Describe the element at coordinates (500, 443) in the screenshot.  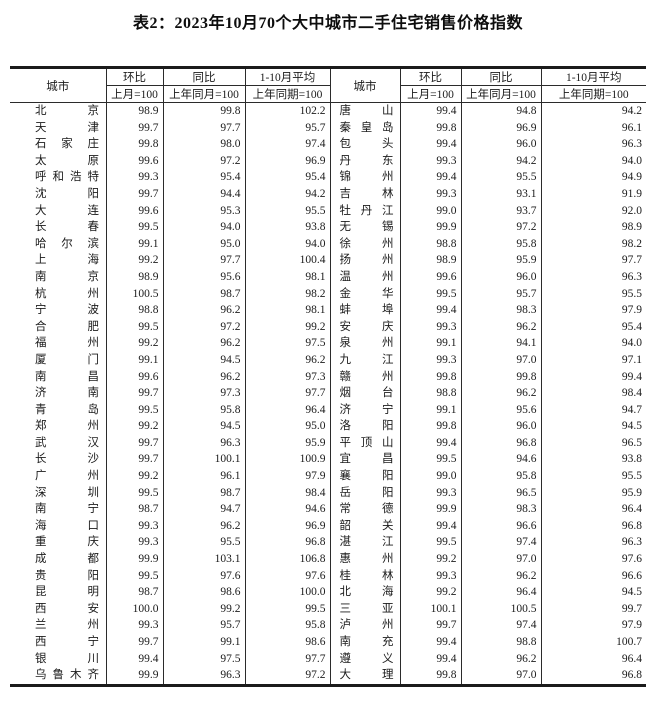
I see `yoy-value: 96.8` at that location.